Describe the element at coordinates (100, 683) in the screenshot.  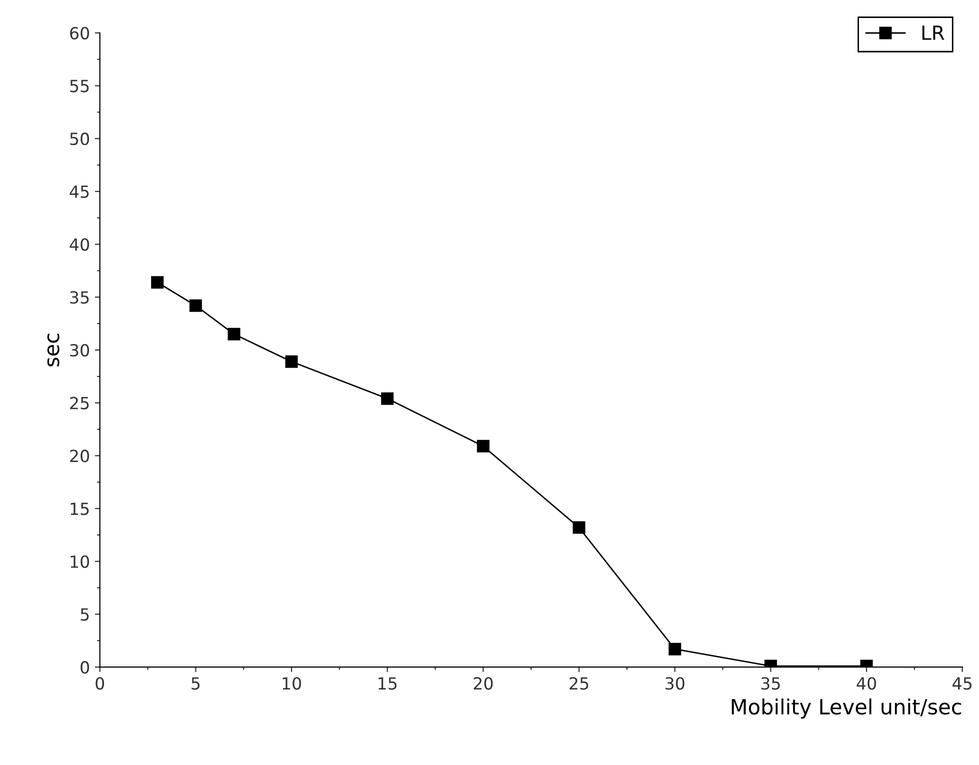
I see `x-tick-label: 0` at that location.